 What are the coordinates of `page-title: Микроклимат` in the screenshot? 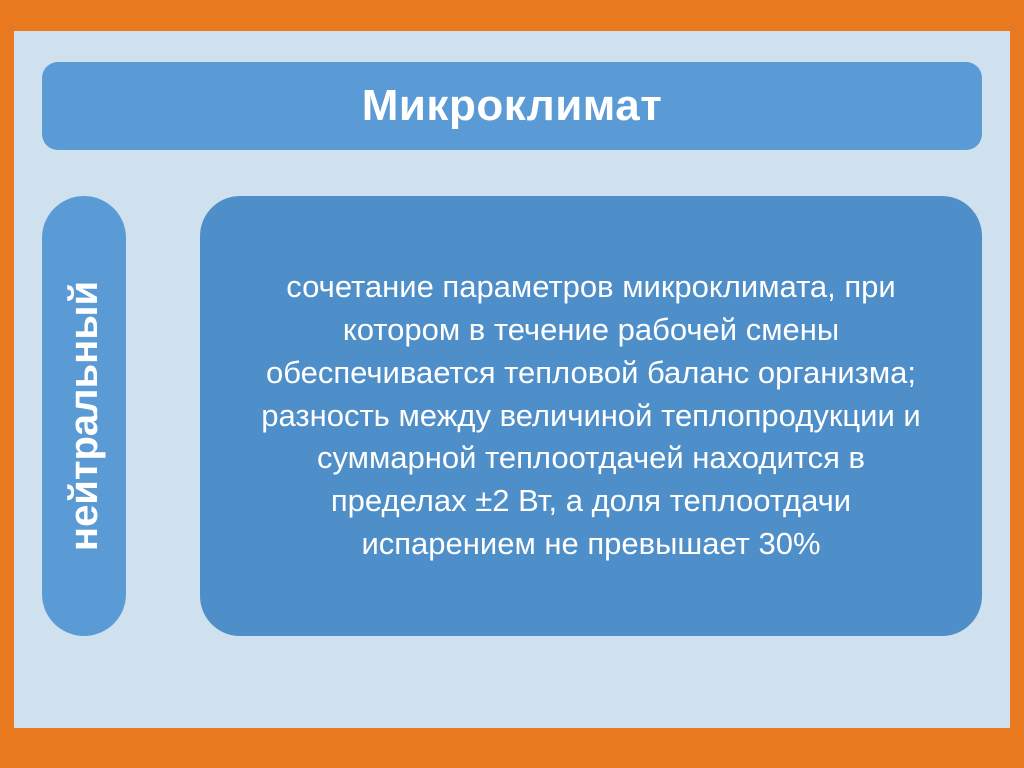 It's located at (512, 105).